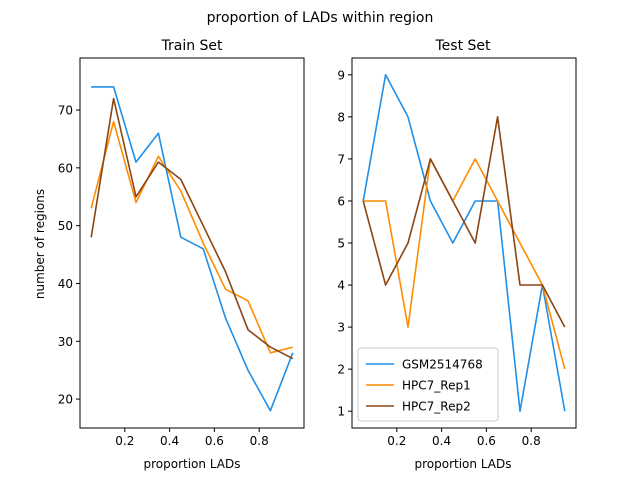 The height and width of the screenshot is (484, 640). I want to click on train-set-xlabel: proportion LADs, so click(192, 464).